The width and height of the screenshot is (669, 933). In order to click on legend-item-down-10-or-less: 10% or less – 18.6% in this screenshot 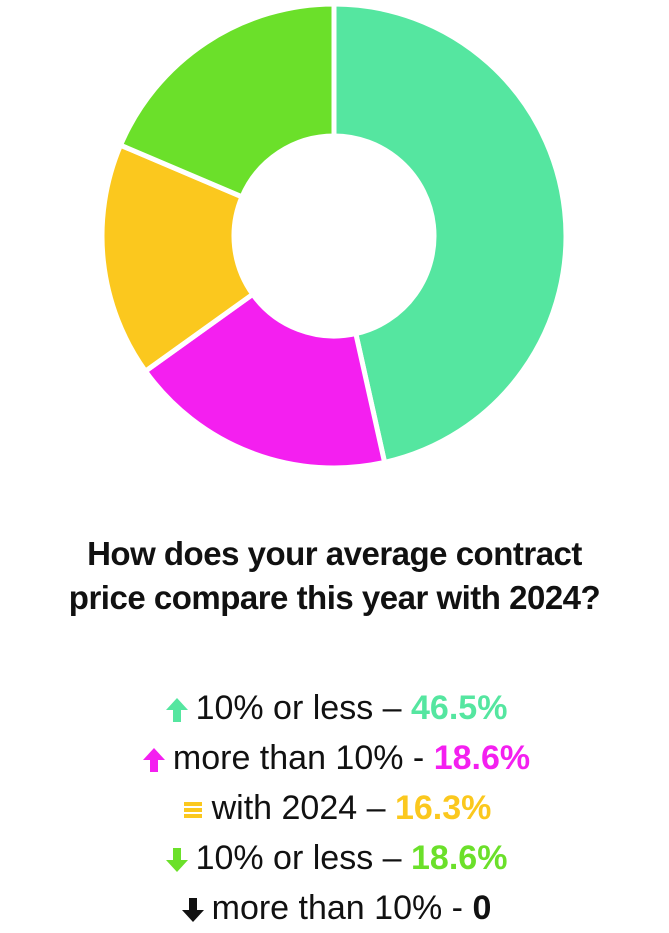, I will do `click(334, 858)`.